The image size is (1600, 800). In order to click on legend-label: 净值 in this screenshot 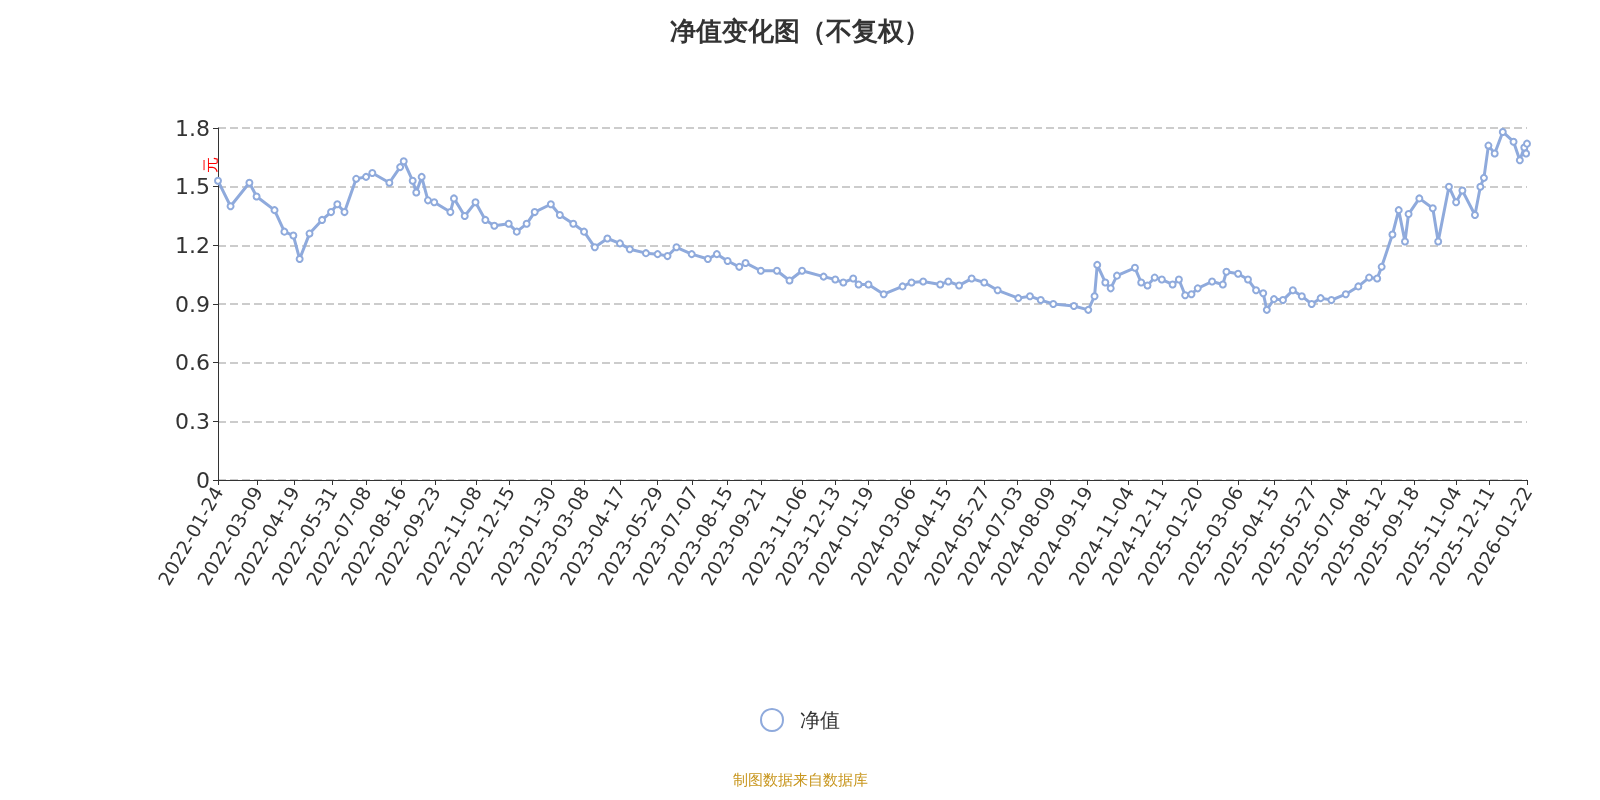, I will do `click(820, 720)`.